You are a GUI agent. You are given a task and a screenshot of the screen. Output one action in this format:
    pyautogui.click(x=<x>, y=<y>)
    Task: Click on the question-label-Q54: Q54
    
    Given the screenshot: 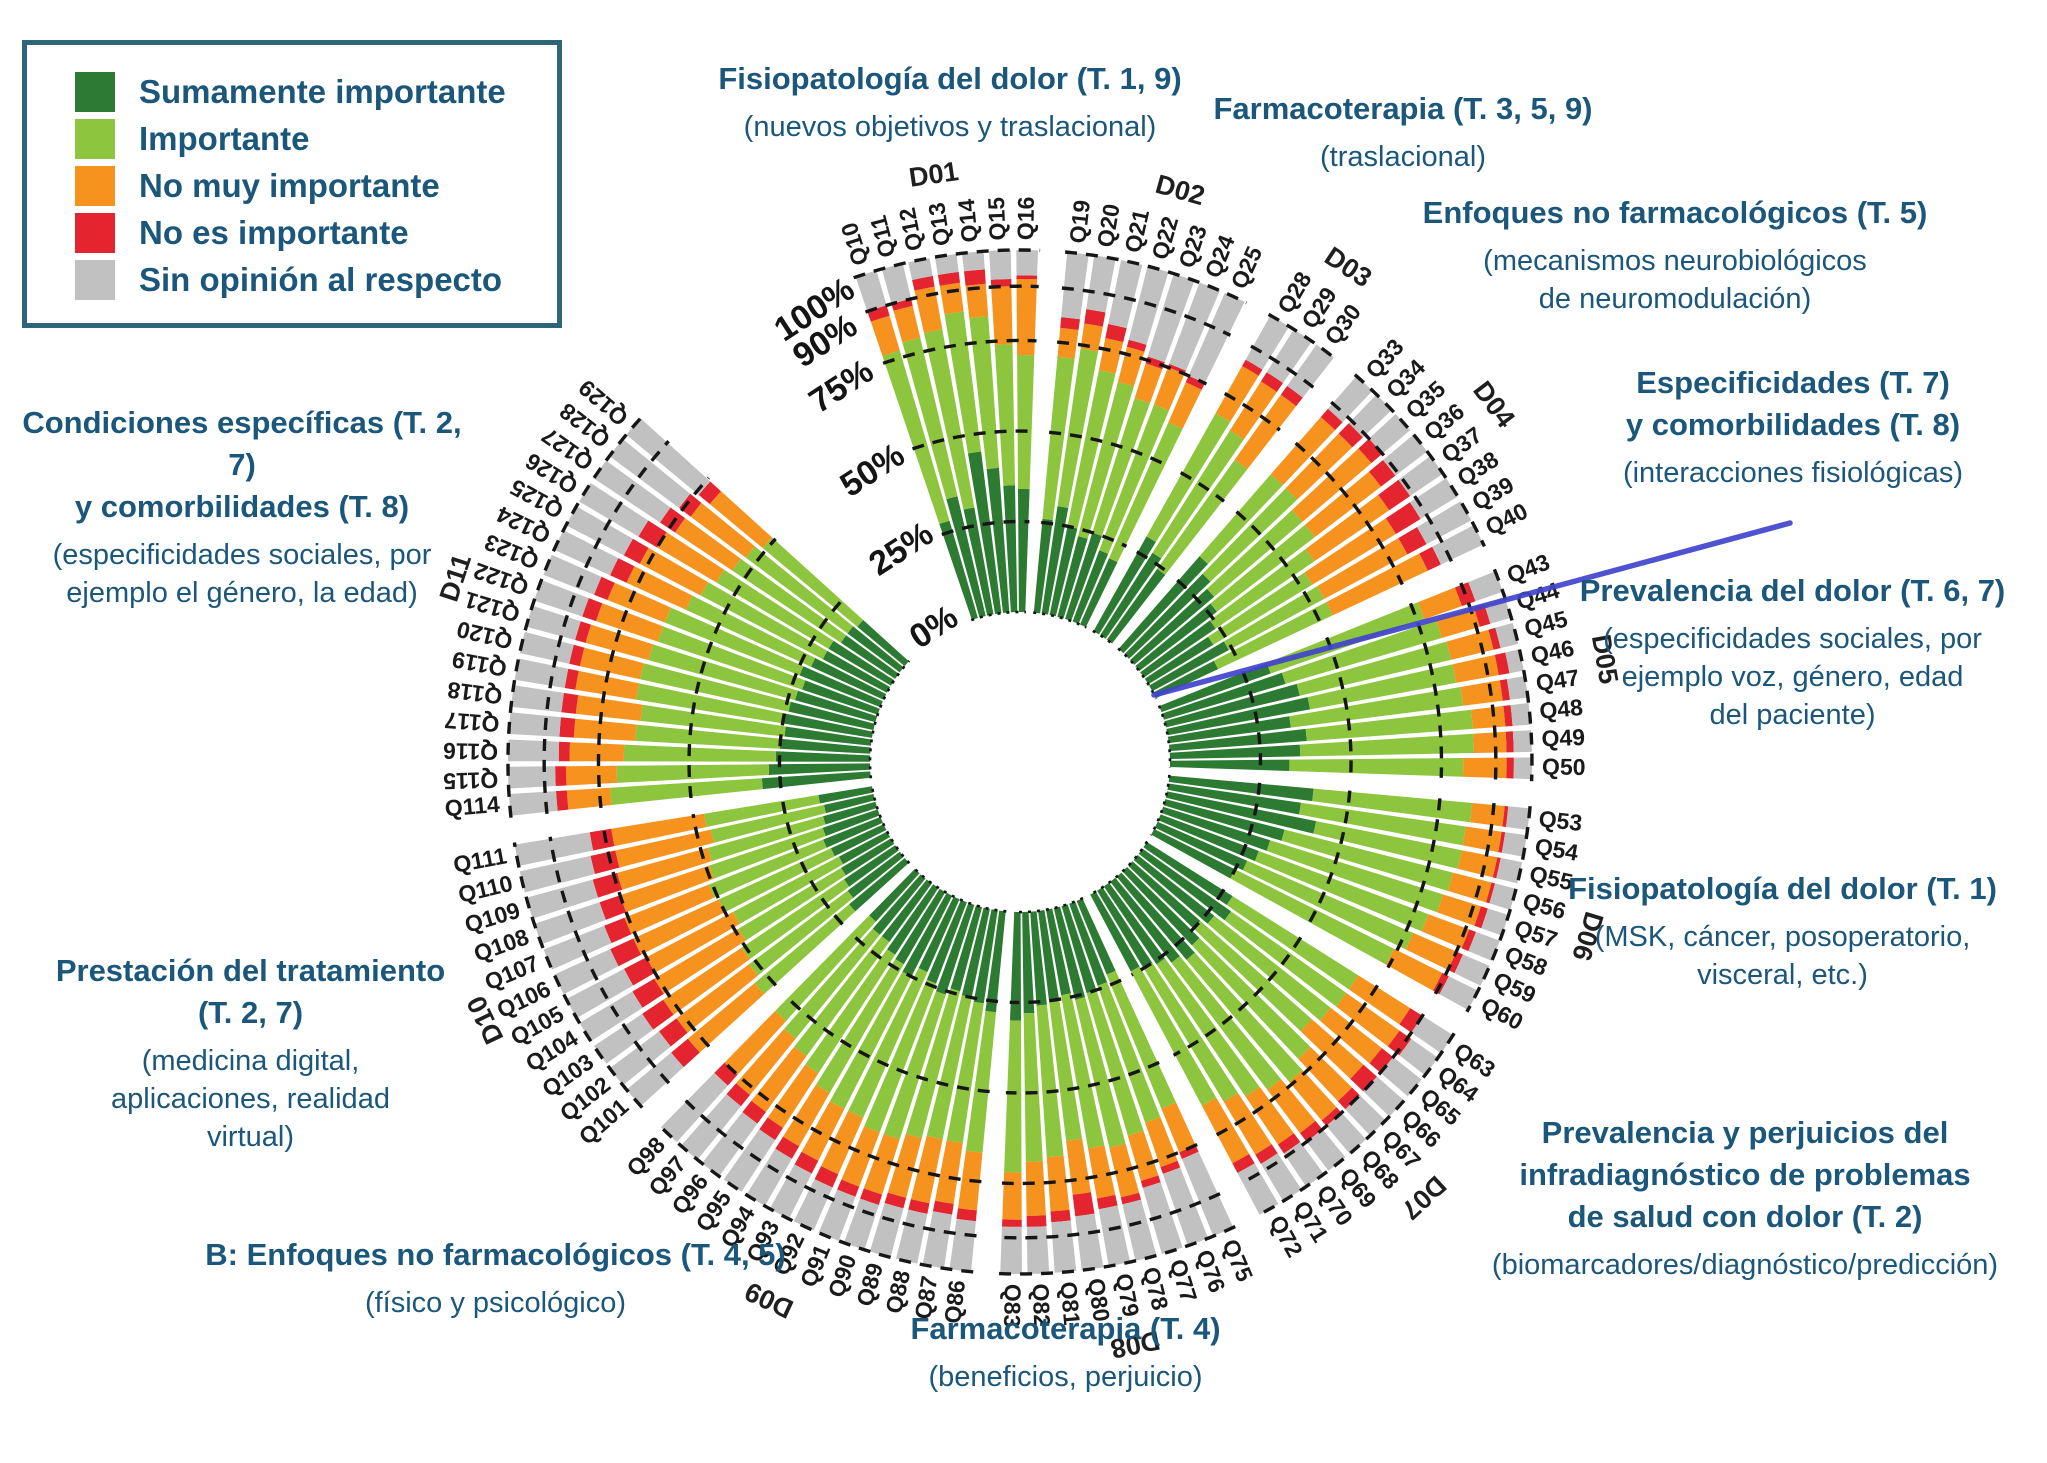 What is the action you would take?
    pyautogui.click(x=1556, y=849)
    